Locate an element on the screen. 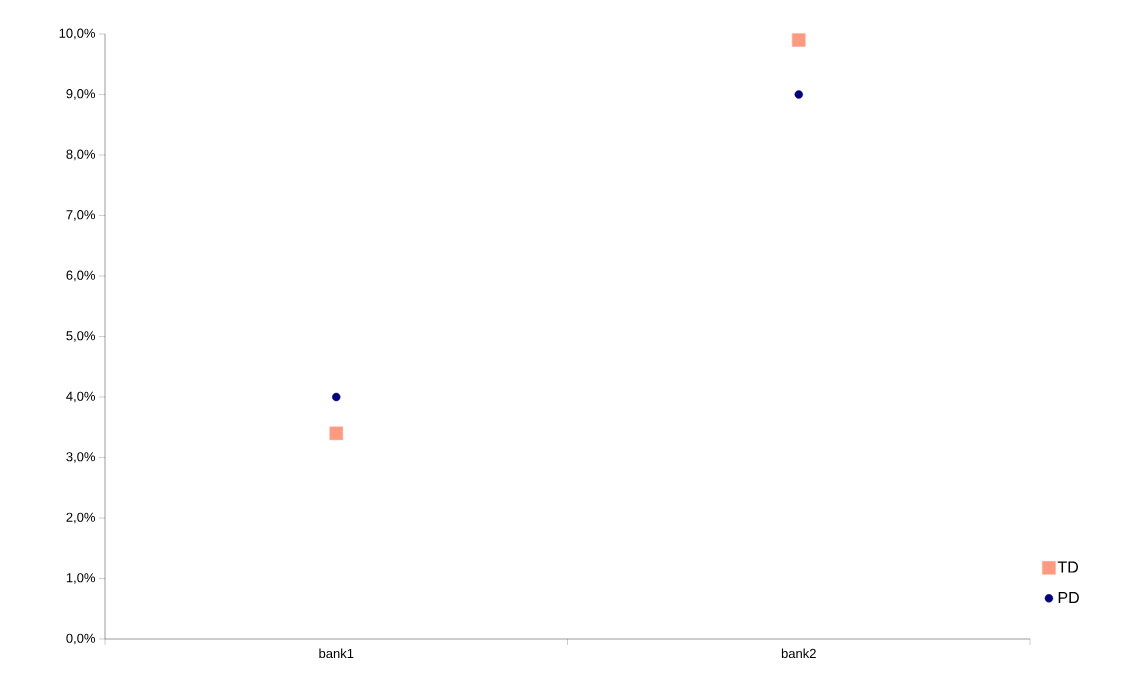  y-tick-label: 5,0% is located at coordinates (81, 336).